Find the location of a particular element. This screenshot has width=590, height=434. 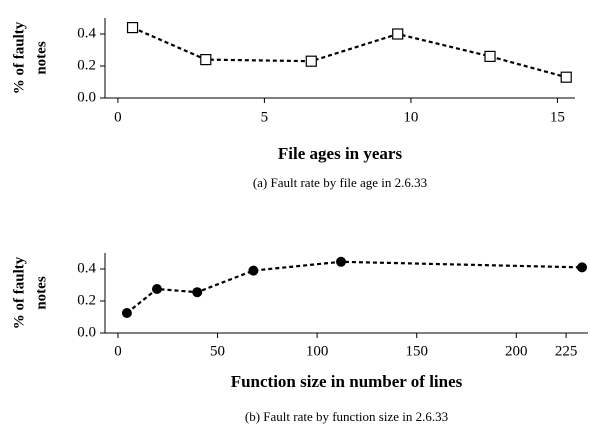

x-tick-label: 15 is located at coordinates (557, 117).